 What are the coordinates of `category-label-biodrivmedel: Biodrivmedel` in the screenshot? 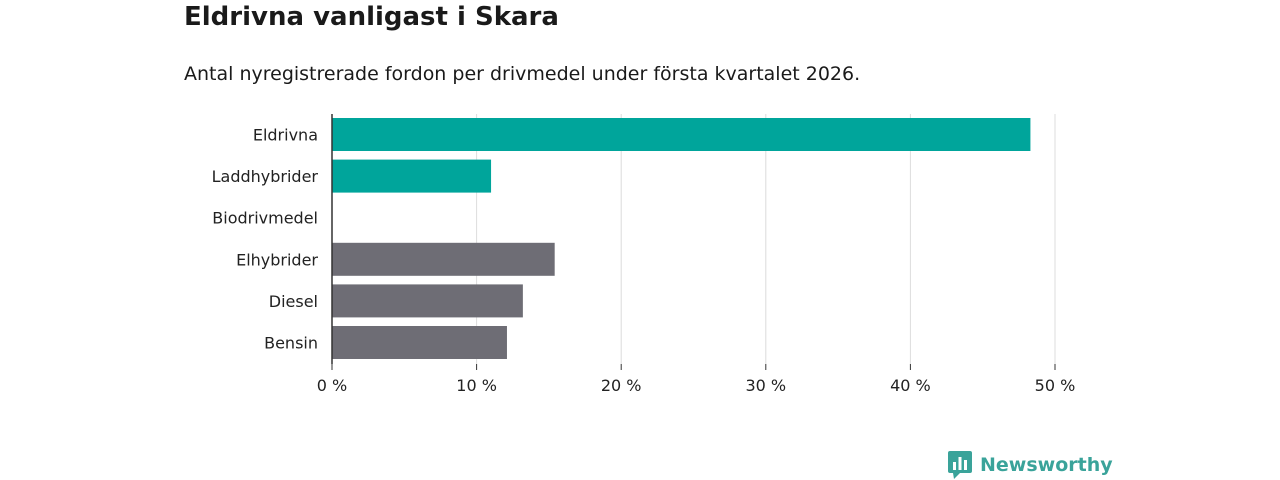 It's located at (265, 218).